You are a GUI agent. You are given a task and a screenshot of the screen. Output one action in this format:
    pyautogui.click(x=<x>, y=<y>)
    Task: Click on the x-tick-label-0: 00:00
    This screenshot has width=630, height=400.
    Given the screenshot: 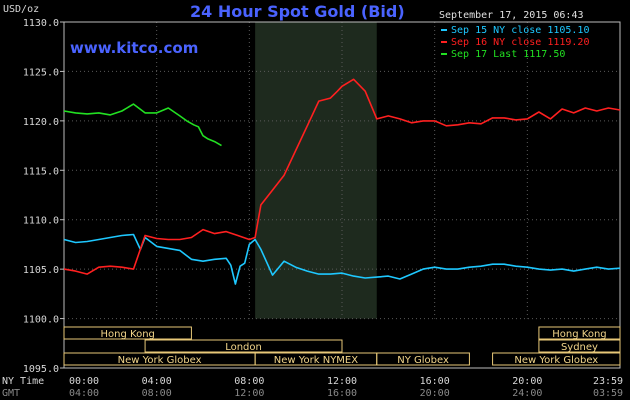 What is the action you would take?
    pyautogui.click(x=84, y=381)
    